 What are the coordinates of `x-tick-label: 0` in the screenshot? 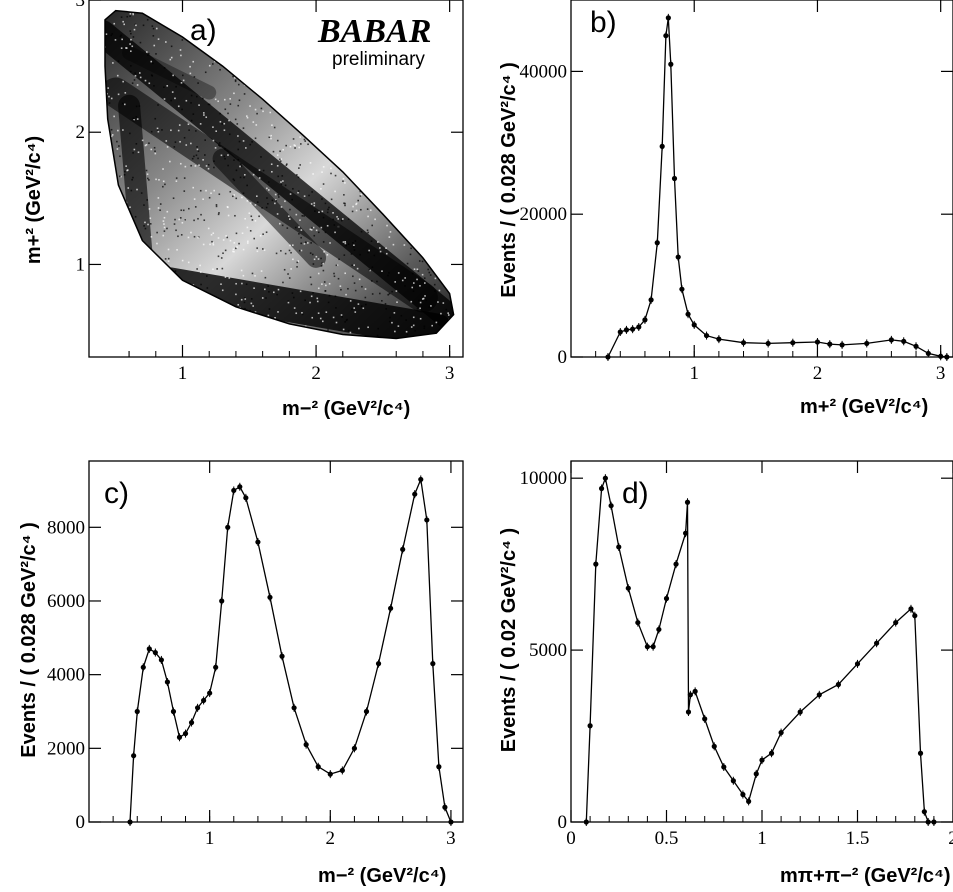 It's located at (571, 838).